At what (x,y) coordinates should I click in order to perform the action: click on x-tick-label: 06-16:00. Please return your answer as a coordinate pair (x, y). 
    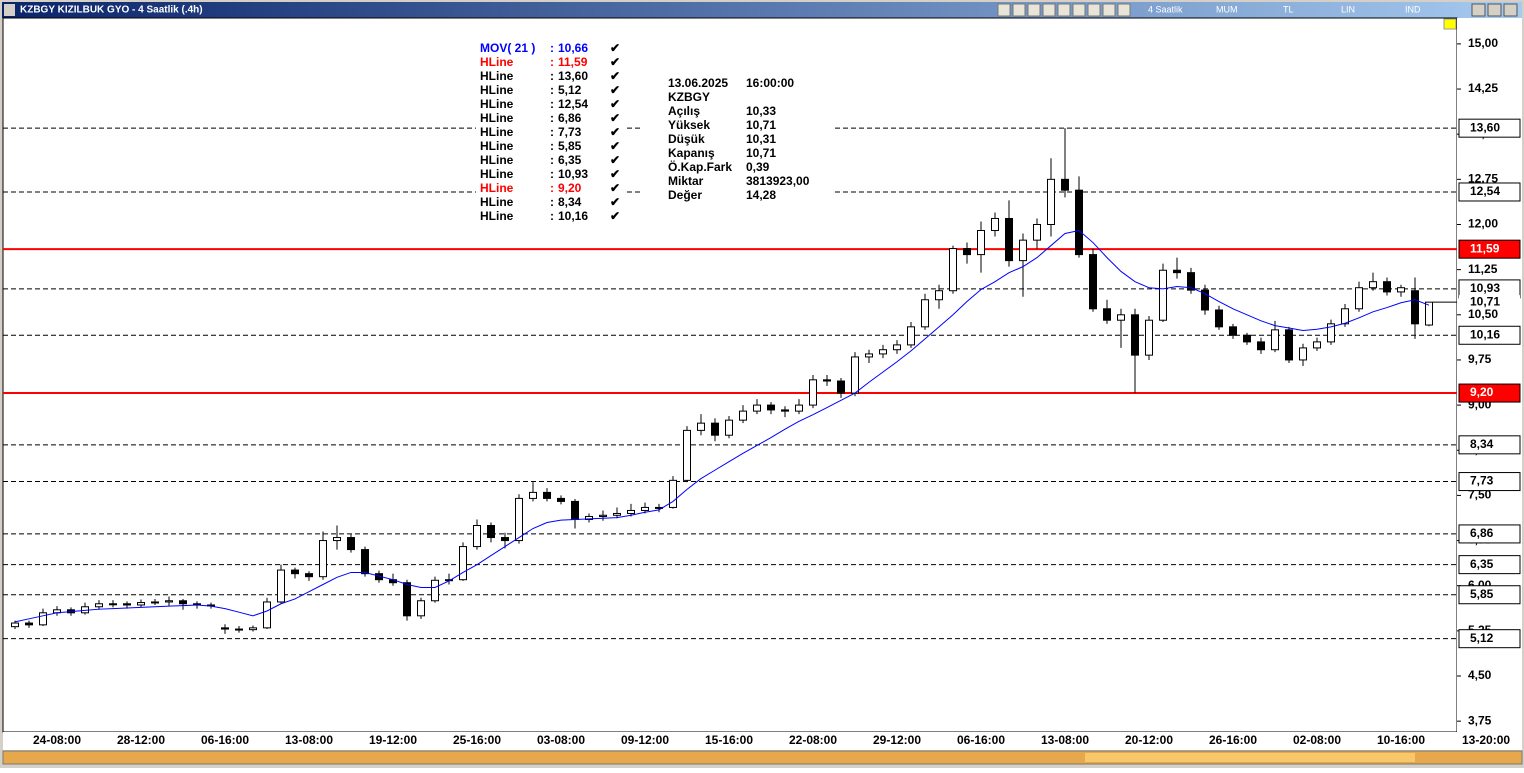
    Looking at the image, I should click on (225, 740).